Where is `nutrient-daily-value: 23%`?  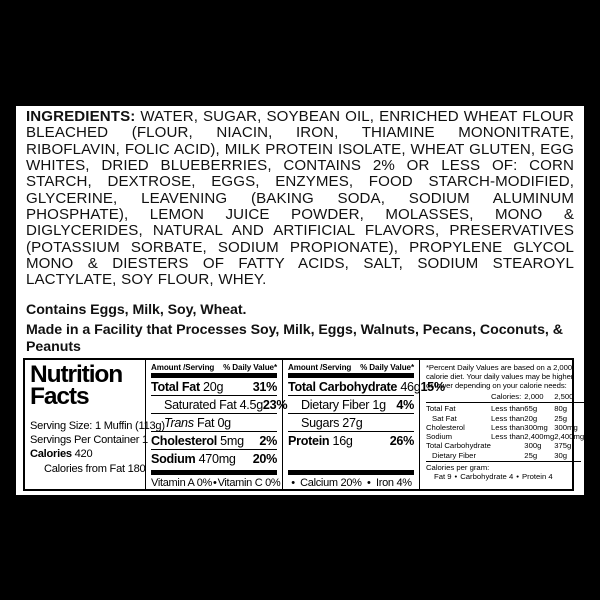 nutrient-daily-value: 23% is located at coordinates (275, 404).